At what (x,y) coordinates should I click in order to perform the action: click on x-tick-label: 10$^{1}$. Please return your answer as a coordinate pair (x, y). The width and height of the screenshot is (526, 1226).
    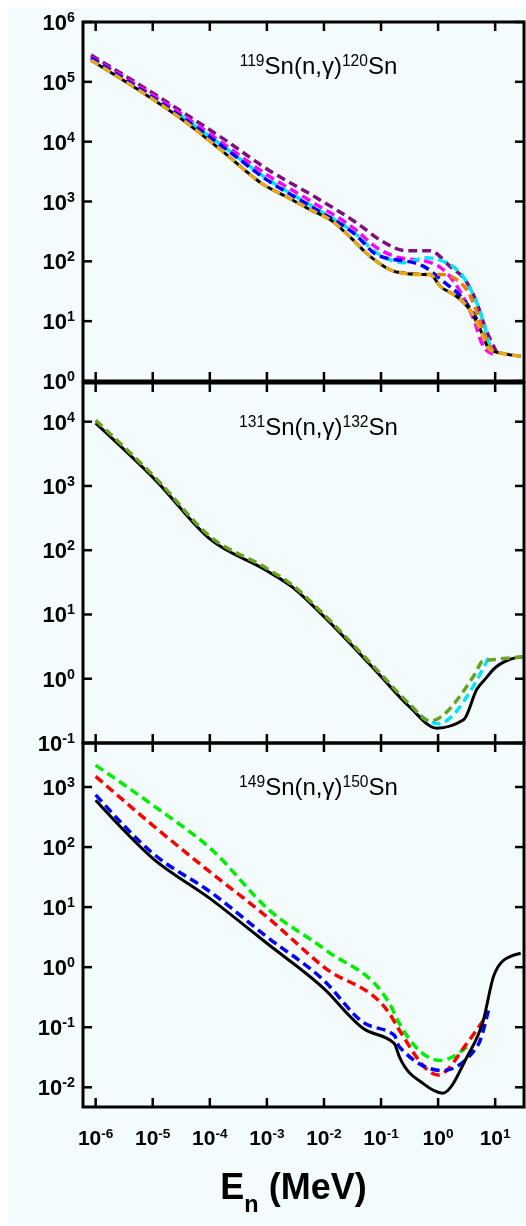
    Looking at the image, I should click on (495, 1137).